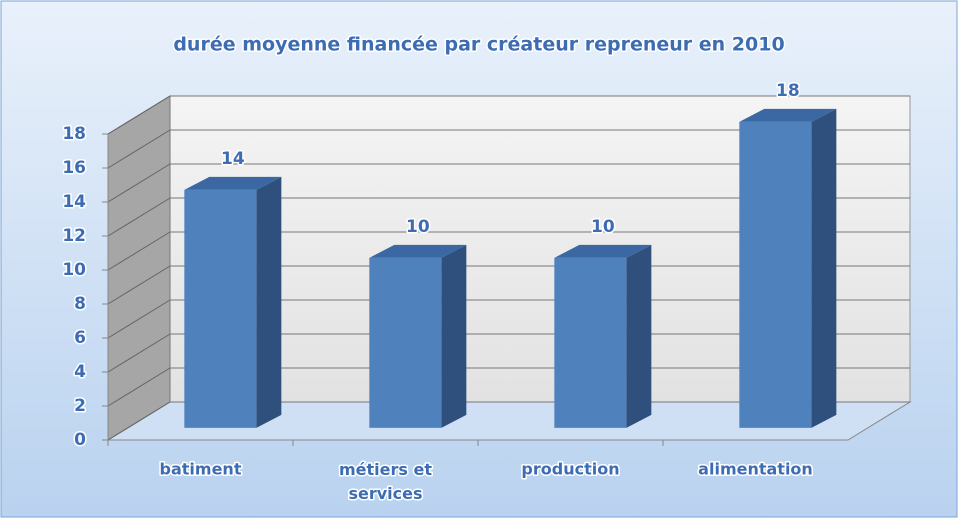  What do you see at coordinates (233, 159) in the screenshot?
I see `data-label: 14` at bounding box center [233, 159].